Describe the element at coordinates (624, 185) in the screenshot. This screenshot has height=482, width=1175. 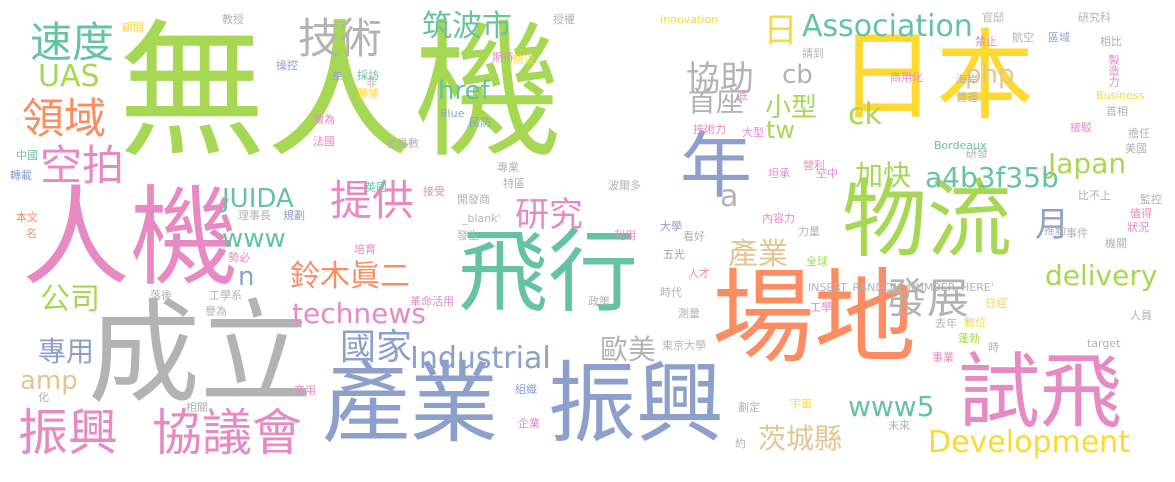
I see `cloud-word: 波爾多` at that location.